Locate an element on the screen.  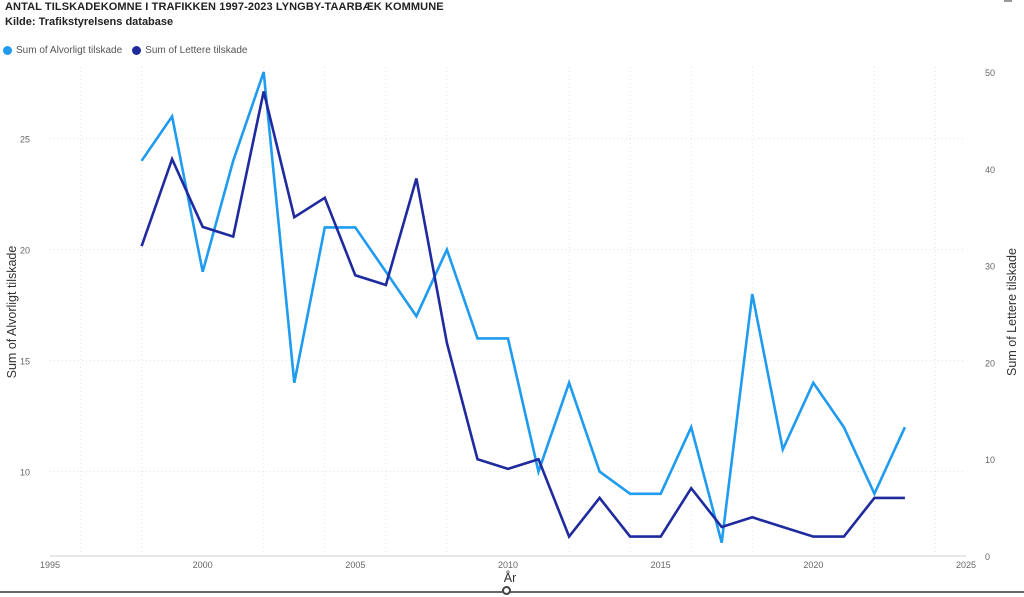
x-axis-title: År is located at coordinates (510, 578).